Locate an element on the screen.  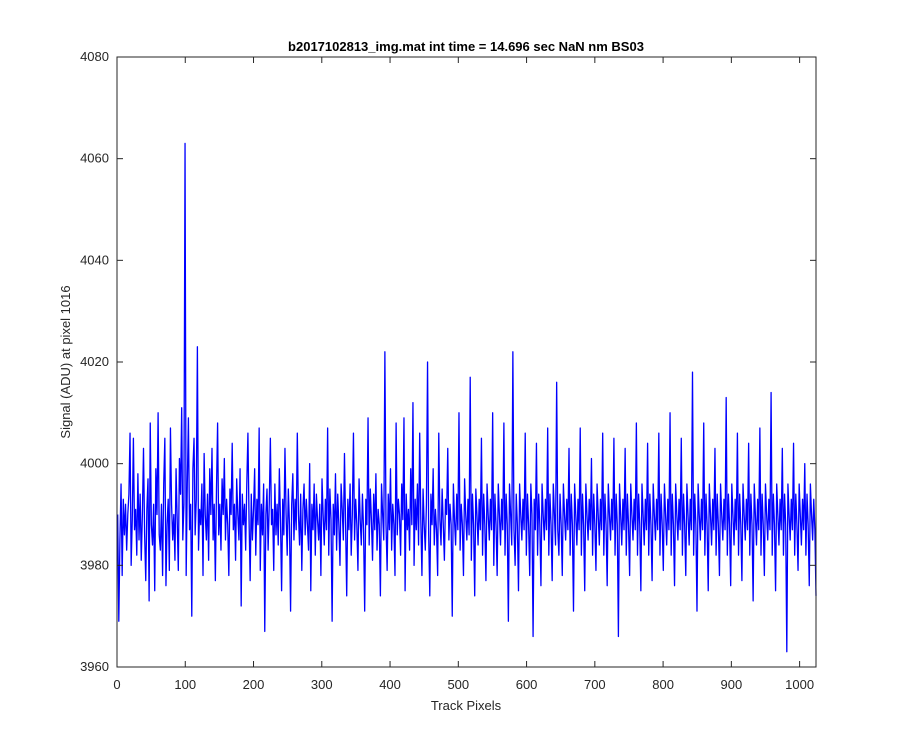
x-tick-label: 800 is located at coordinates (663, 684).